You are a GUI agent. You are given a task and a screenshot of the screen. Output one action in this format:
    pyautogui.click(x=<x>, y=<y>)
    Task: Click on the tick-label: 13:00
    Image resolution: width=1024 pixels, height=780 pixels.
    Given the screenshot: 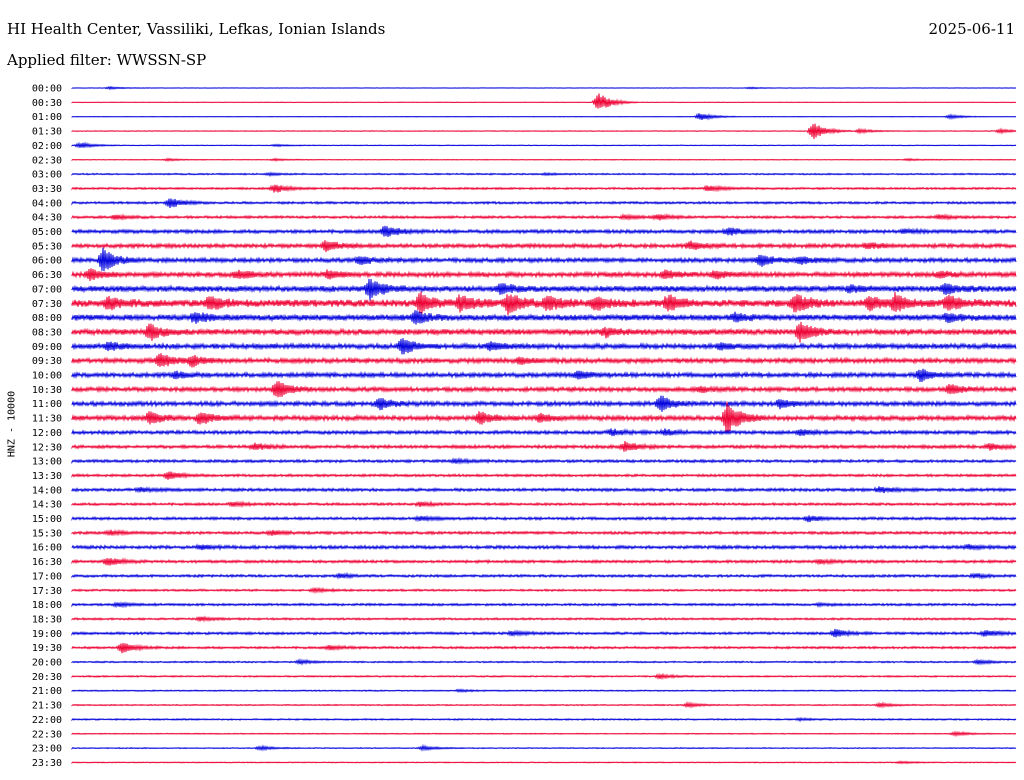 What is the action you would take?
    pyautogui.click(x=47, y=462)
    